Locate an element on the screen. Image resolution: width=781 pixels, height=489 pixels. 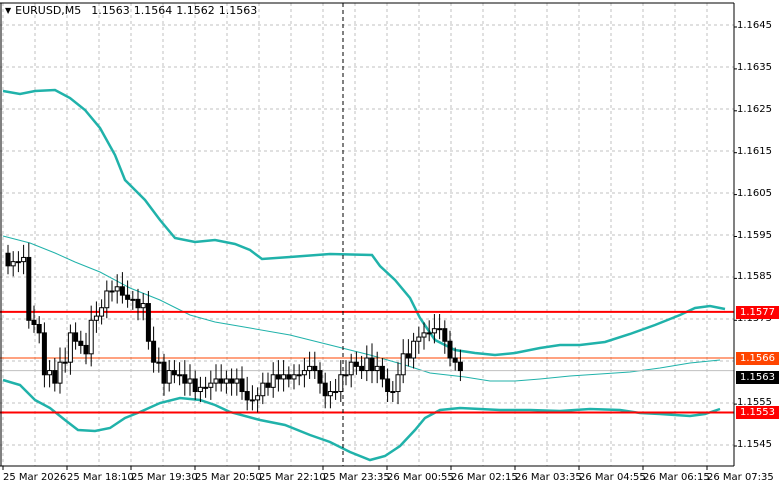
price-tag-resistance: 1.1577 is located at coordinates (757, 312).